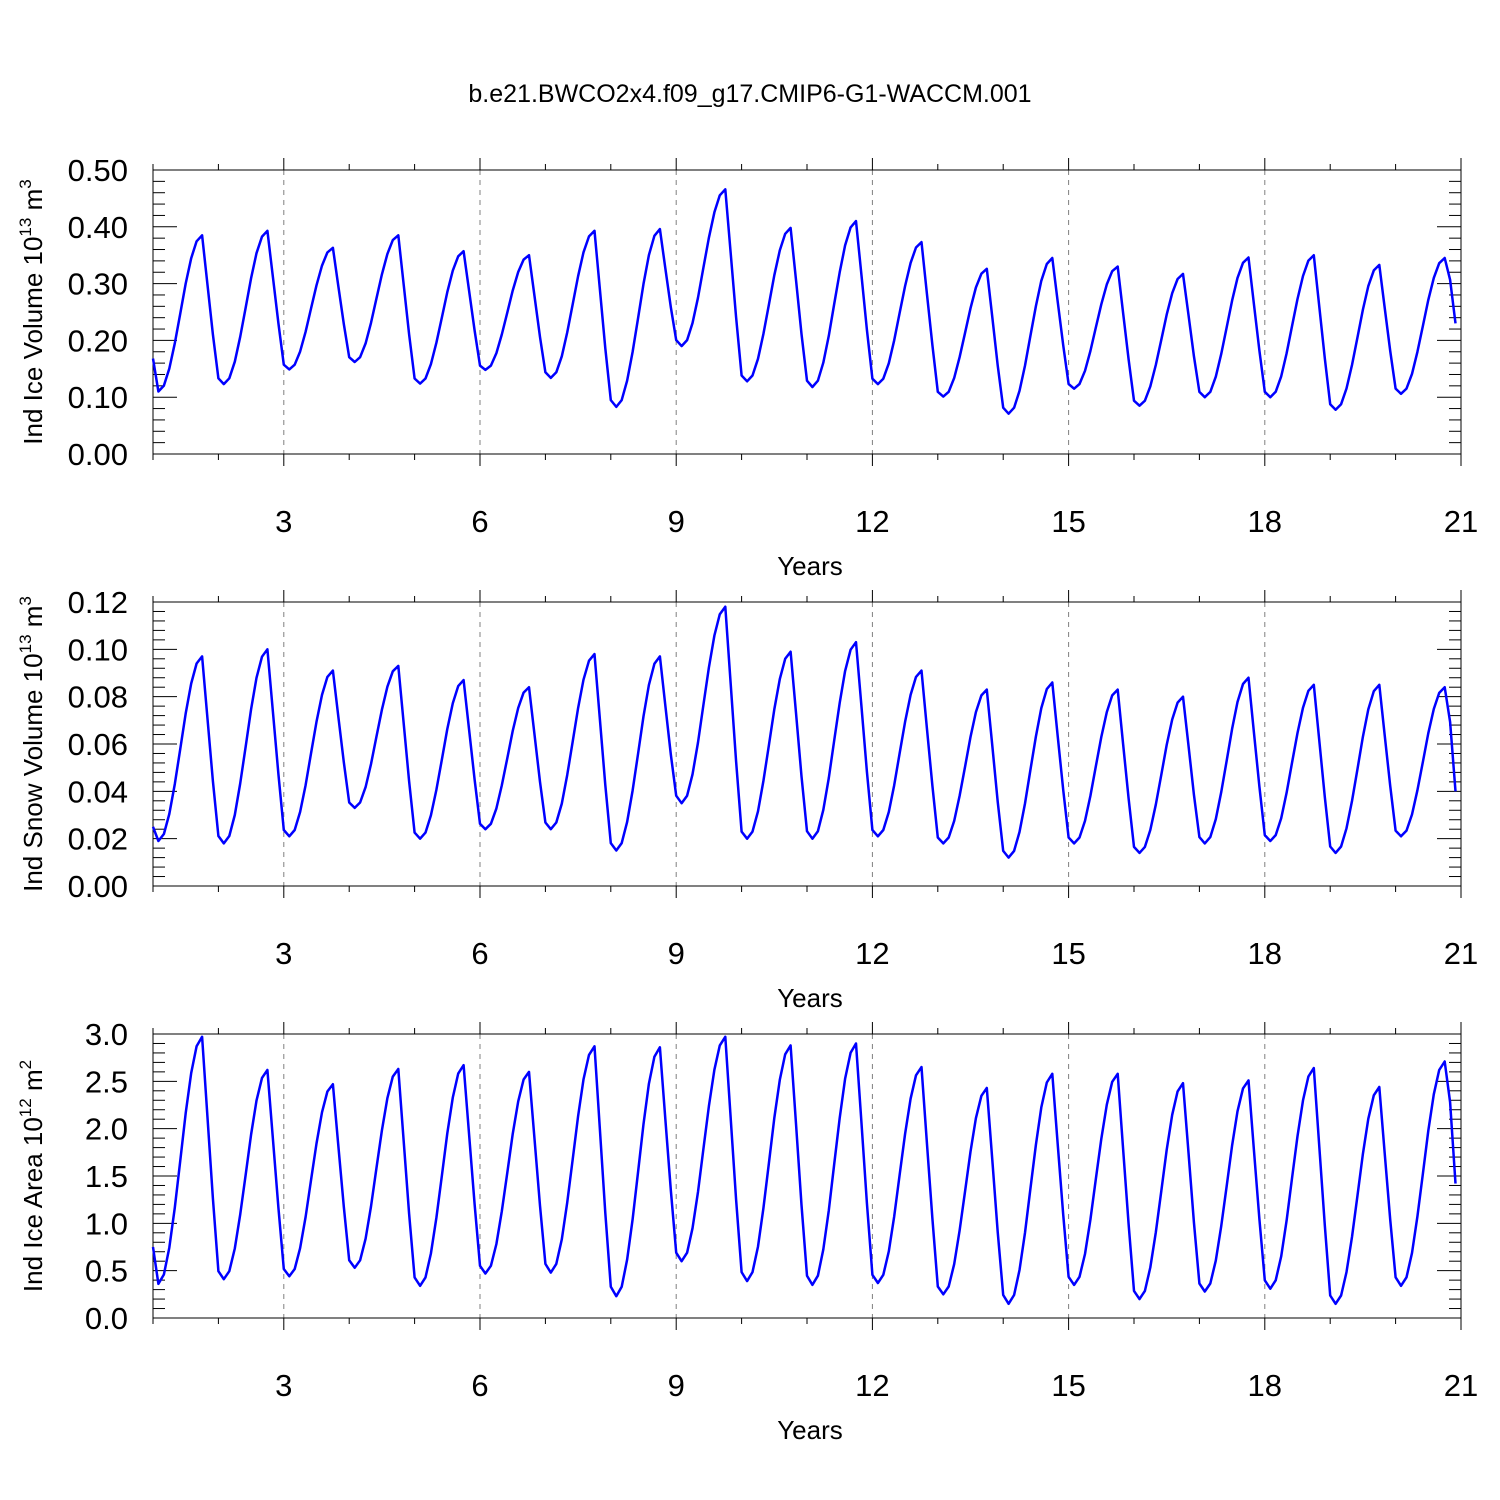 The width and height of the screenshot is (1500, 1500). What do you see at coordinates (33, 341) in the screenshot?
I see `y-axis-label-main: Ind Ice Volume 10` at bounding box center [33, 341].